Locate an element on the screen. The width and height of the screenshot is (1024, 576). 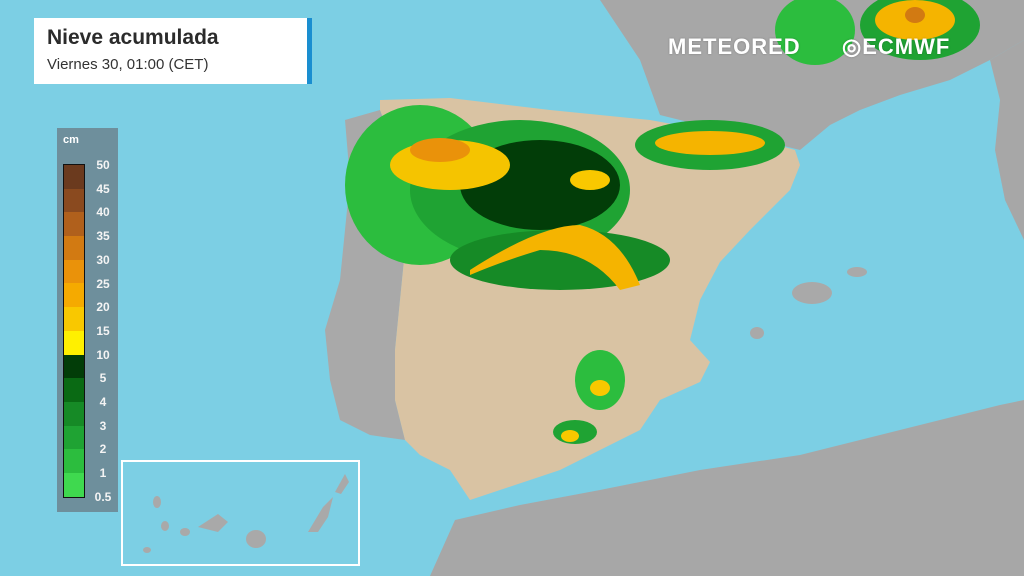
meteored-logo: METEORED is located at coordinates (734, 46).